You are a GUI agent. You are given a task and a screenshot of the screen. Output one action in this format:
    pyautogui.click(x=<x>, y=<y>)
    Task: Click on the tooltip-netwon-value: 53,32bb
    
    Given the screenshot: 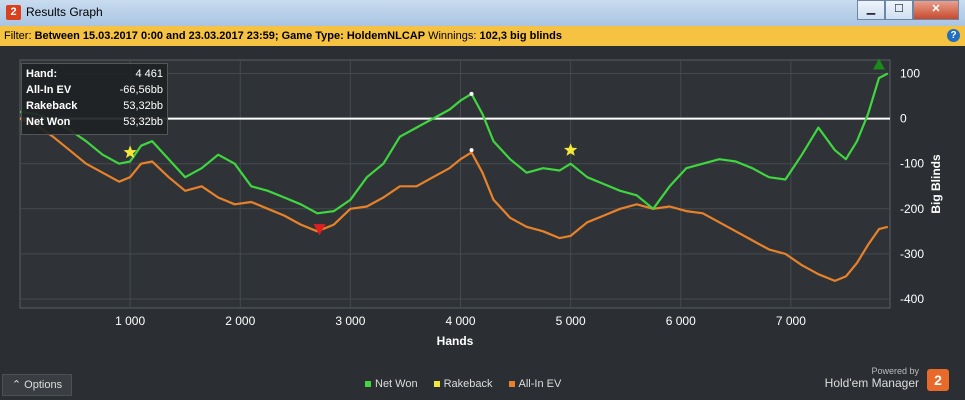 What is the action you would take?
    pyautogui.click(x=143, y=122)
    